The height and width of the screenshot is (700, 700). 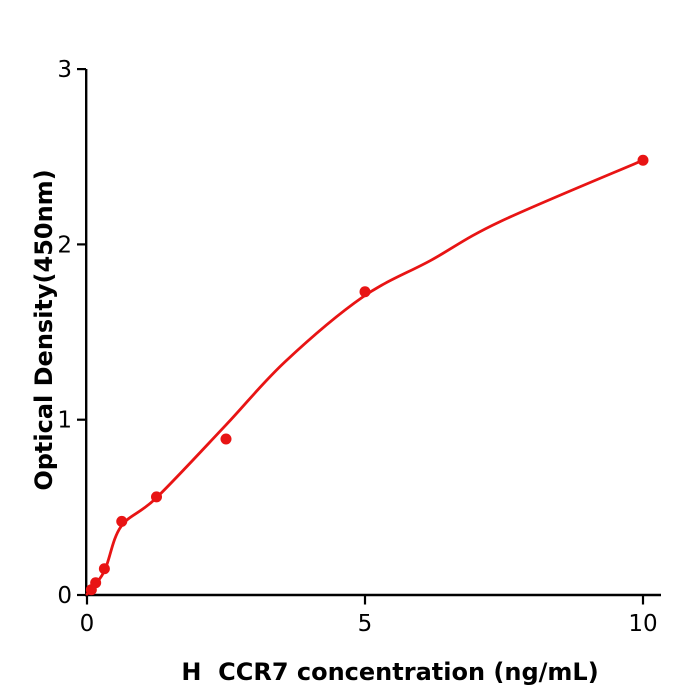 What do you see at coordinates (87, 624) in the screenshot?
I see `x-tick-label: 0` at bounding box center [87, 624].